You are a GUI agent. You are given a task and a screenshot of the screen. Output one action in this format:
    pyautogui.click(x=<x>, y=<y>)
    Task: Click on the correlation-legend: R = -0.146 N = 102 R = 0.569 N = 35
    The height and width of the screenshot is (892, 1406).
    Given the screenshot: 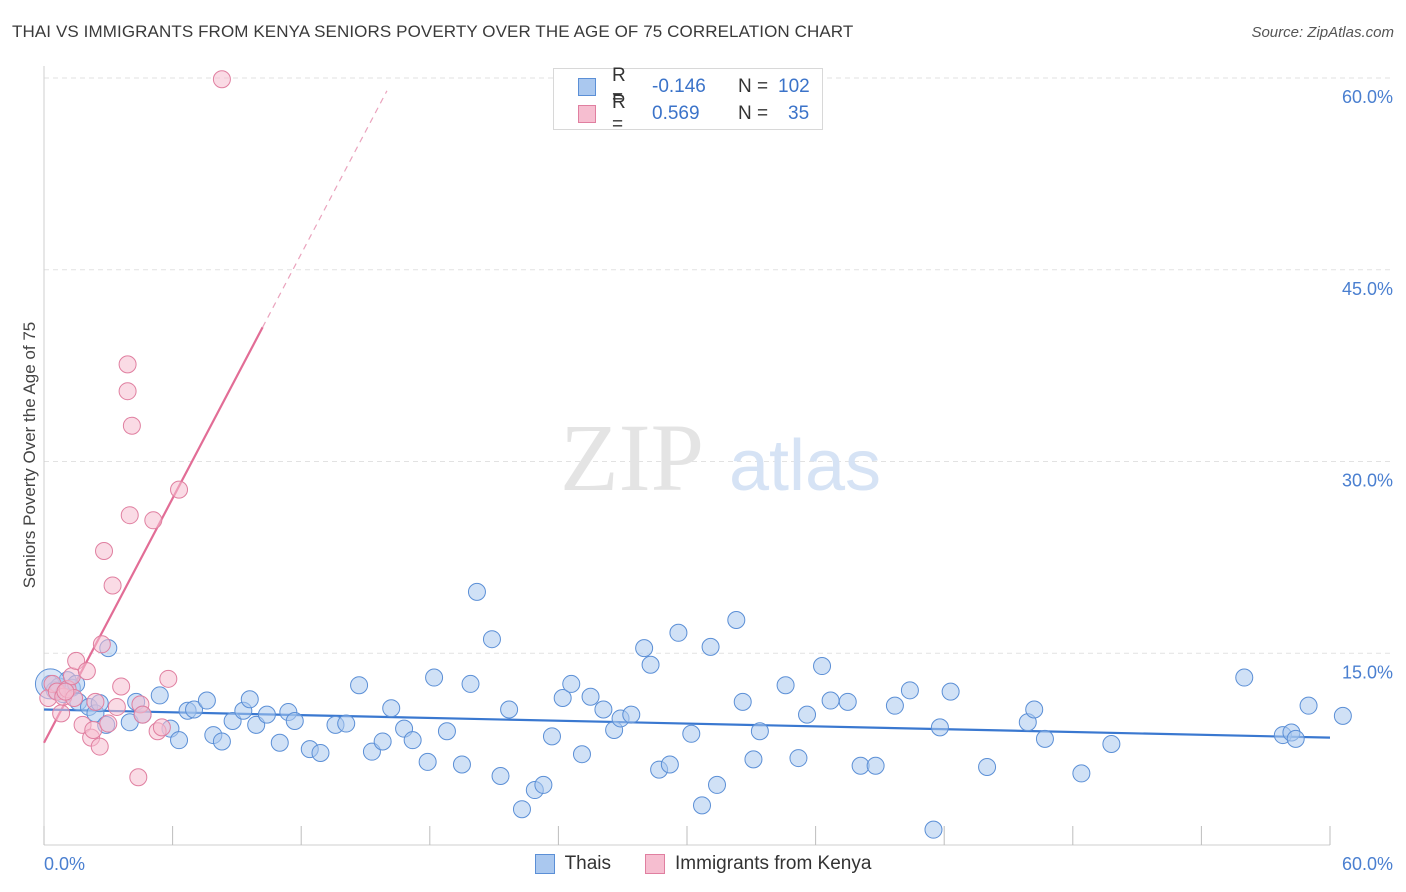 What is the action you would take?
    pyautogui.click(x=688, y=100)
    